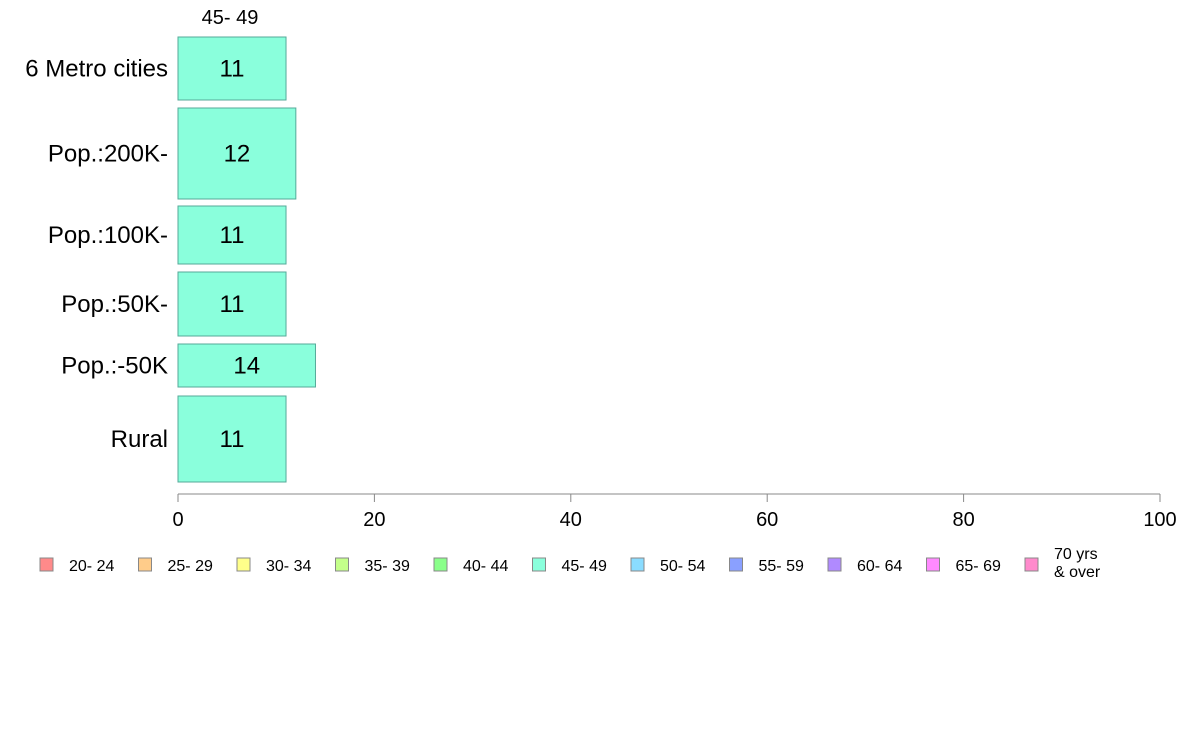 This screenshot has width=1188, height=736. Describe the element at coordinates (963, 520) in the screenshot. I see `x-tick-label: 80` at that location.